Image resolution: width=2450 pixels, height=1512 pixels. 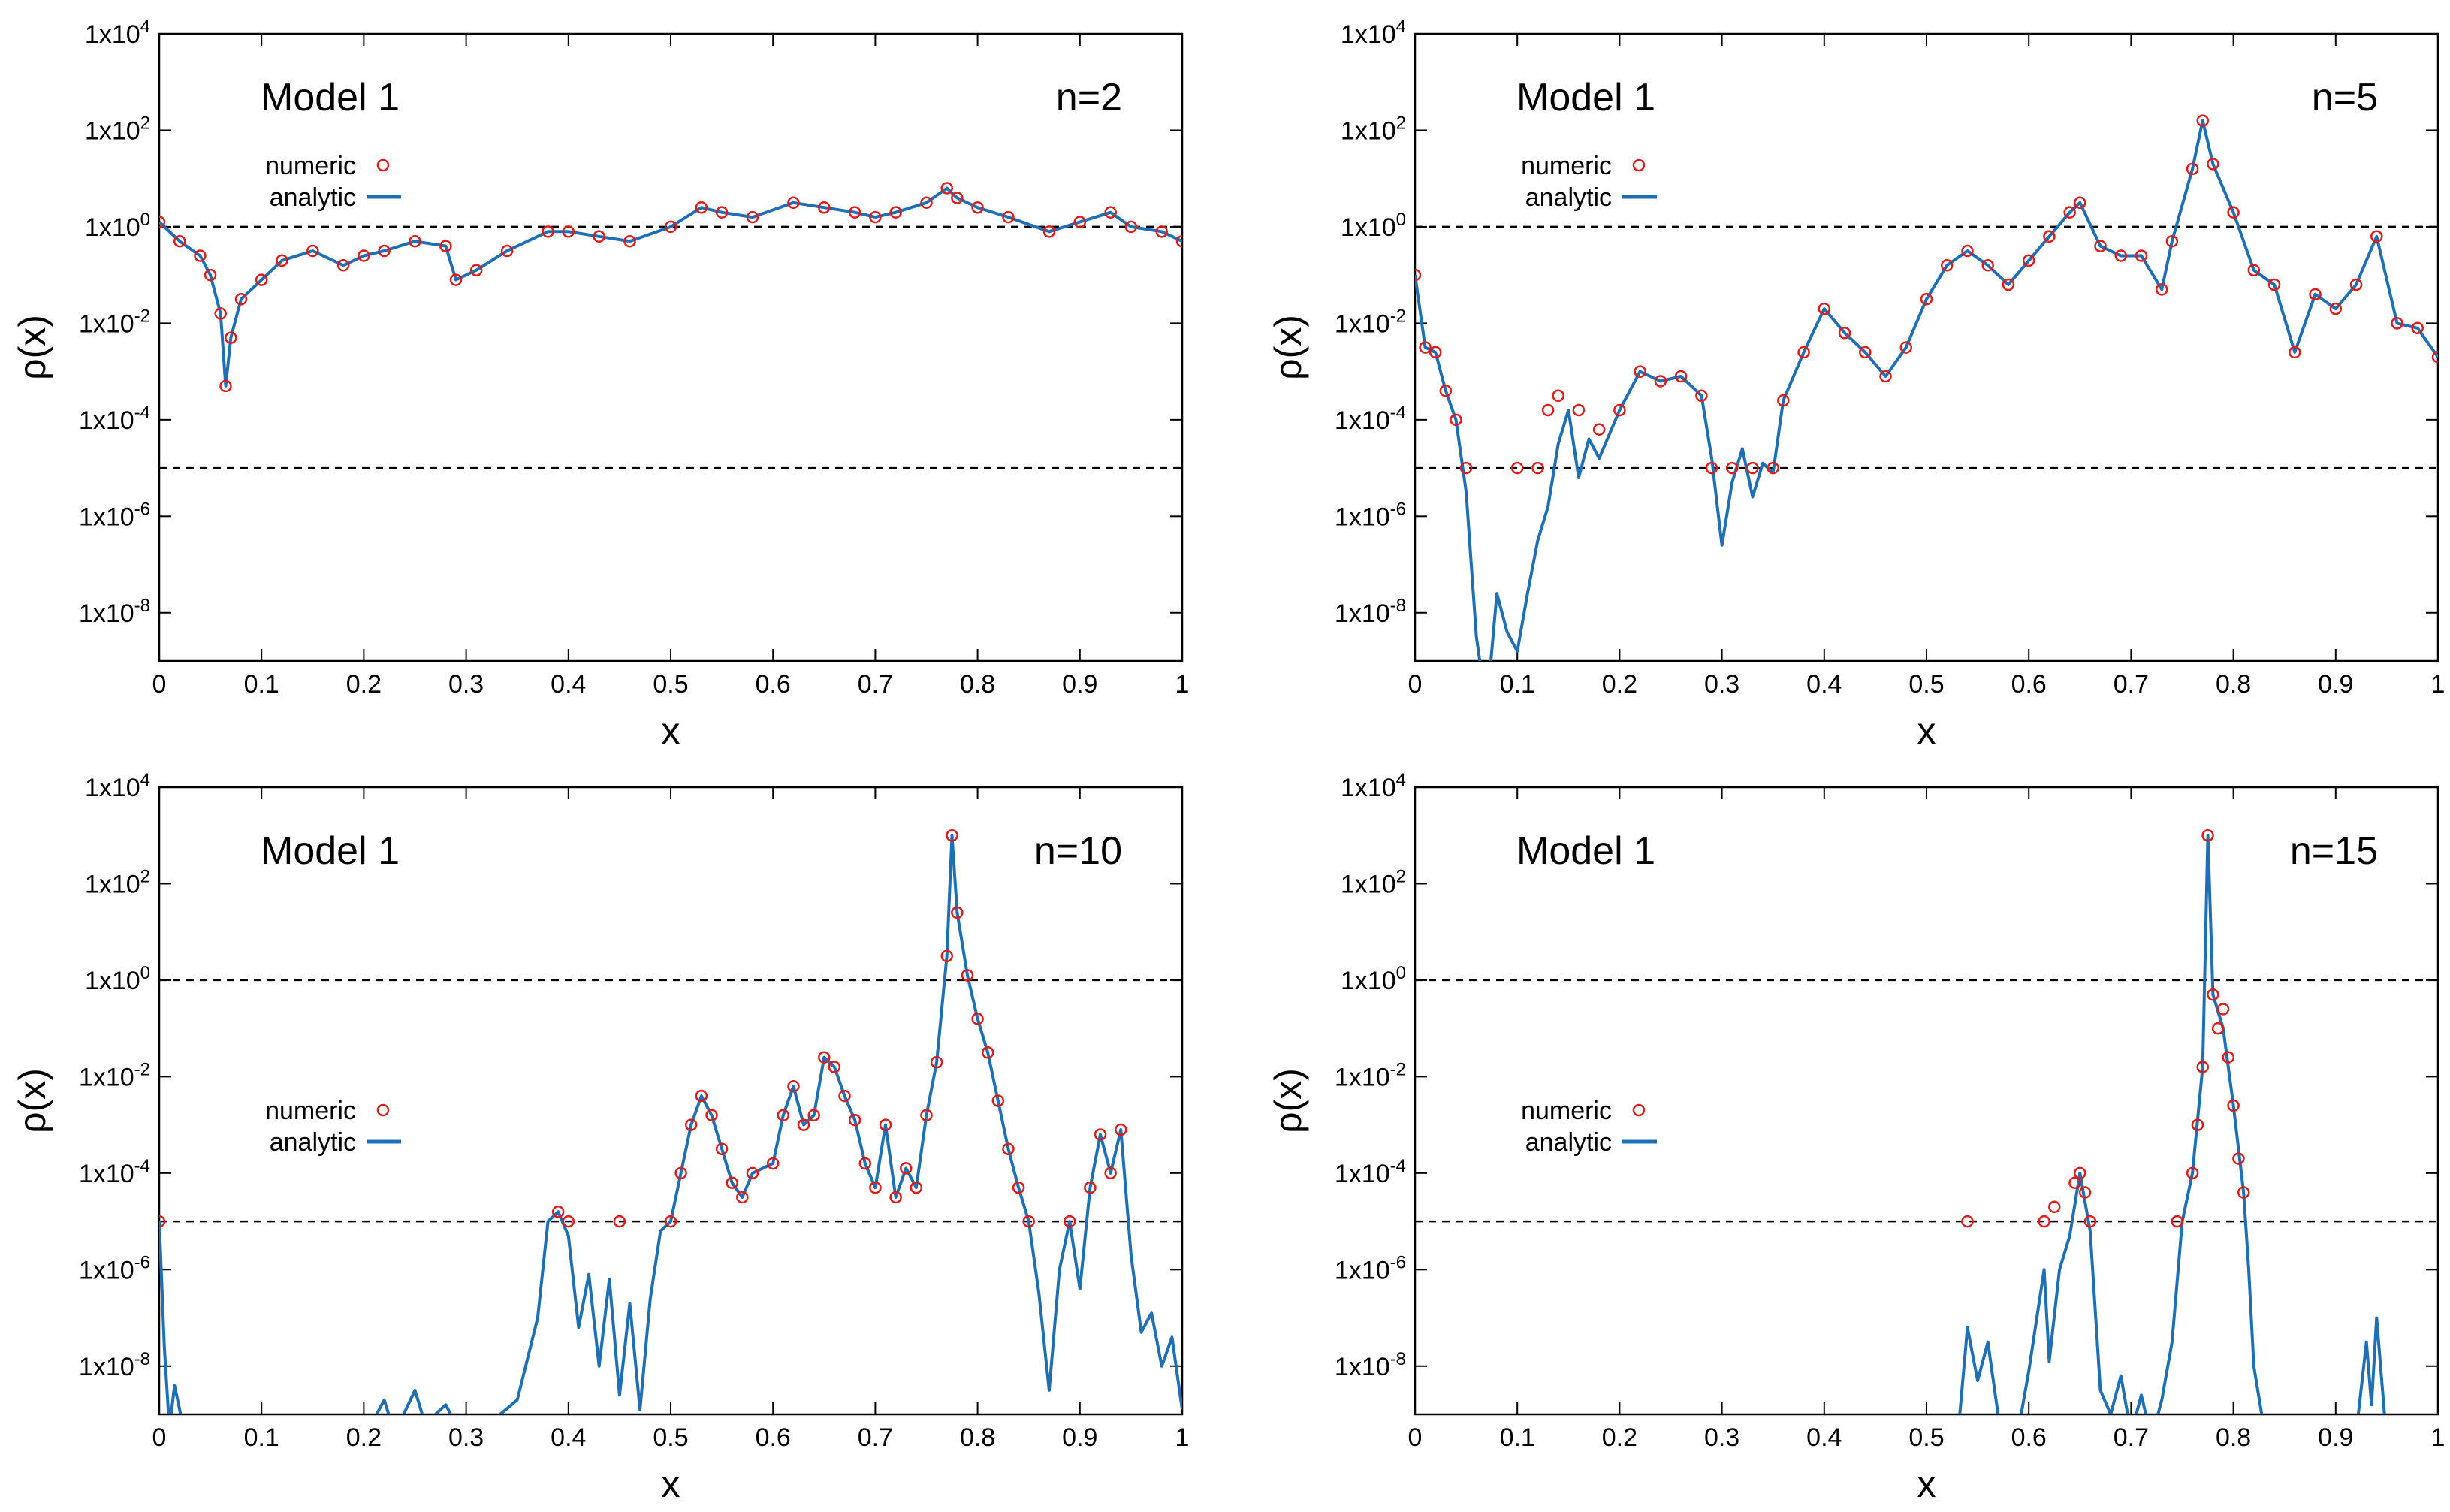 I want to click on panel-title: Model 1, so click(x=330, y=851).